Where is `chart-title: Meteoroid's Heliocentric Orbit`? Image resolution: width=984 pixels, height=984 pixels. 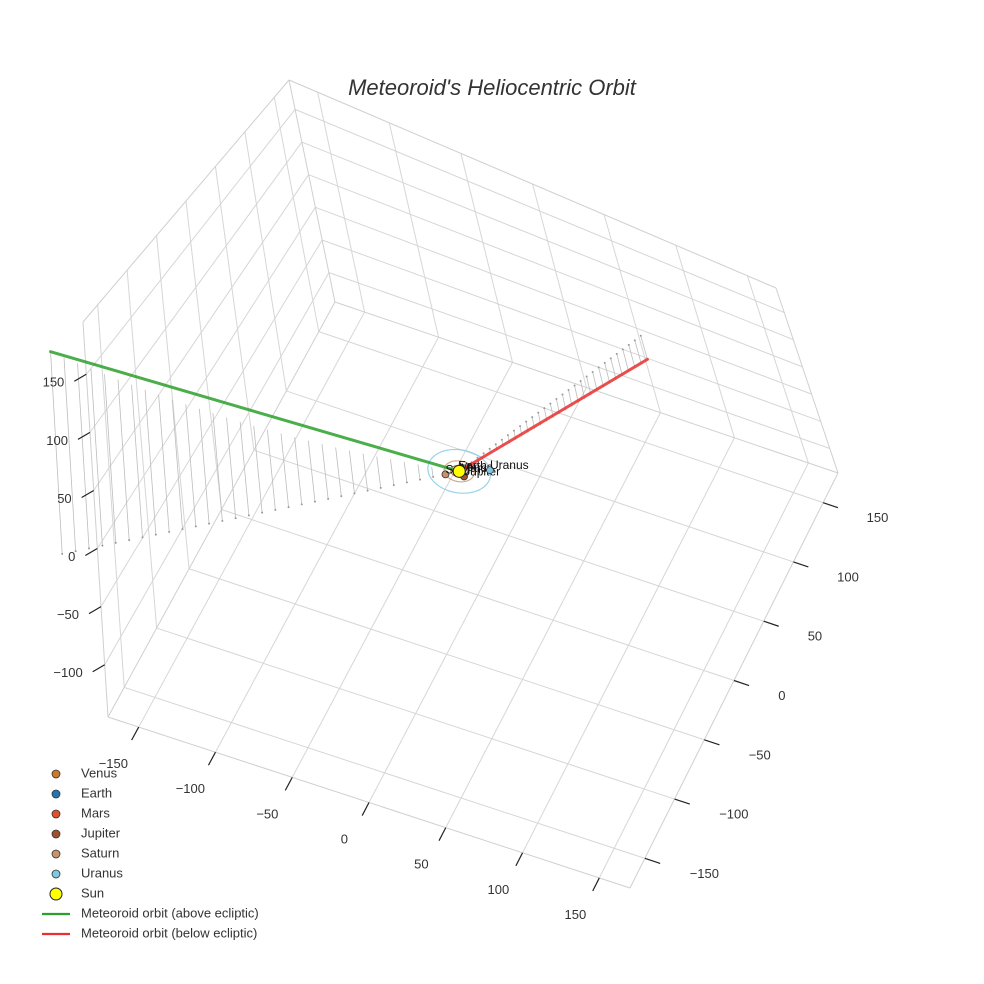 chart-title: Meteoroid's Heliocentric Orbit is located at coordinates (492, 87).